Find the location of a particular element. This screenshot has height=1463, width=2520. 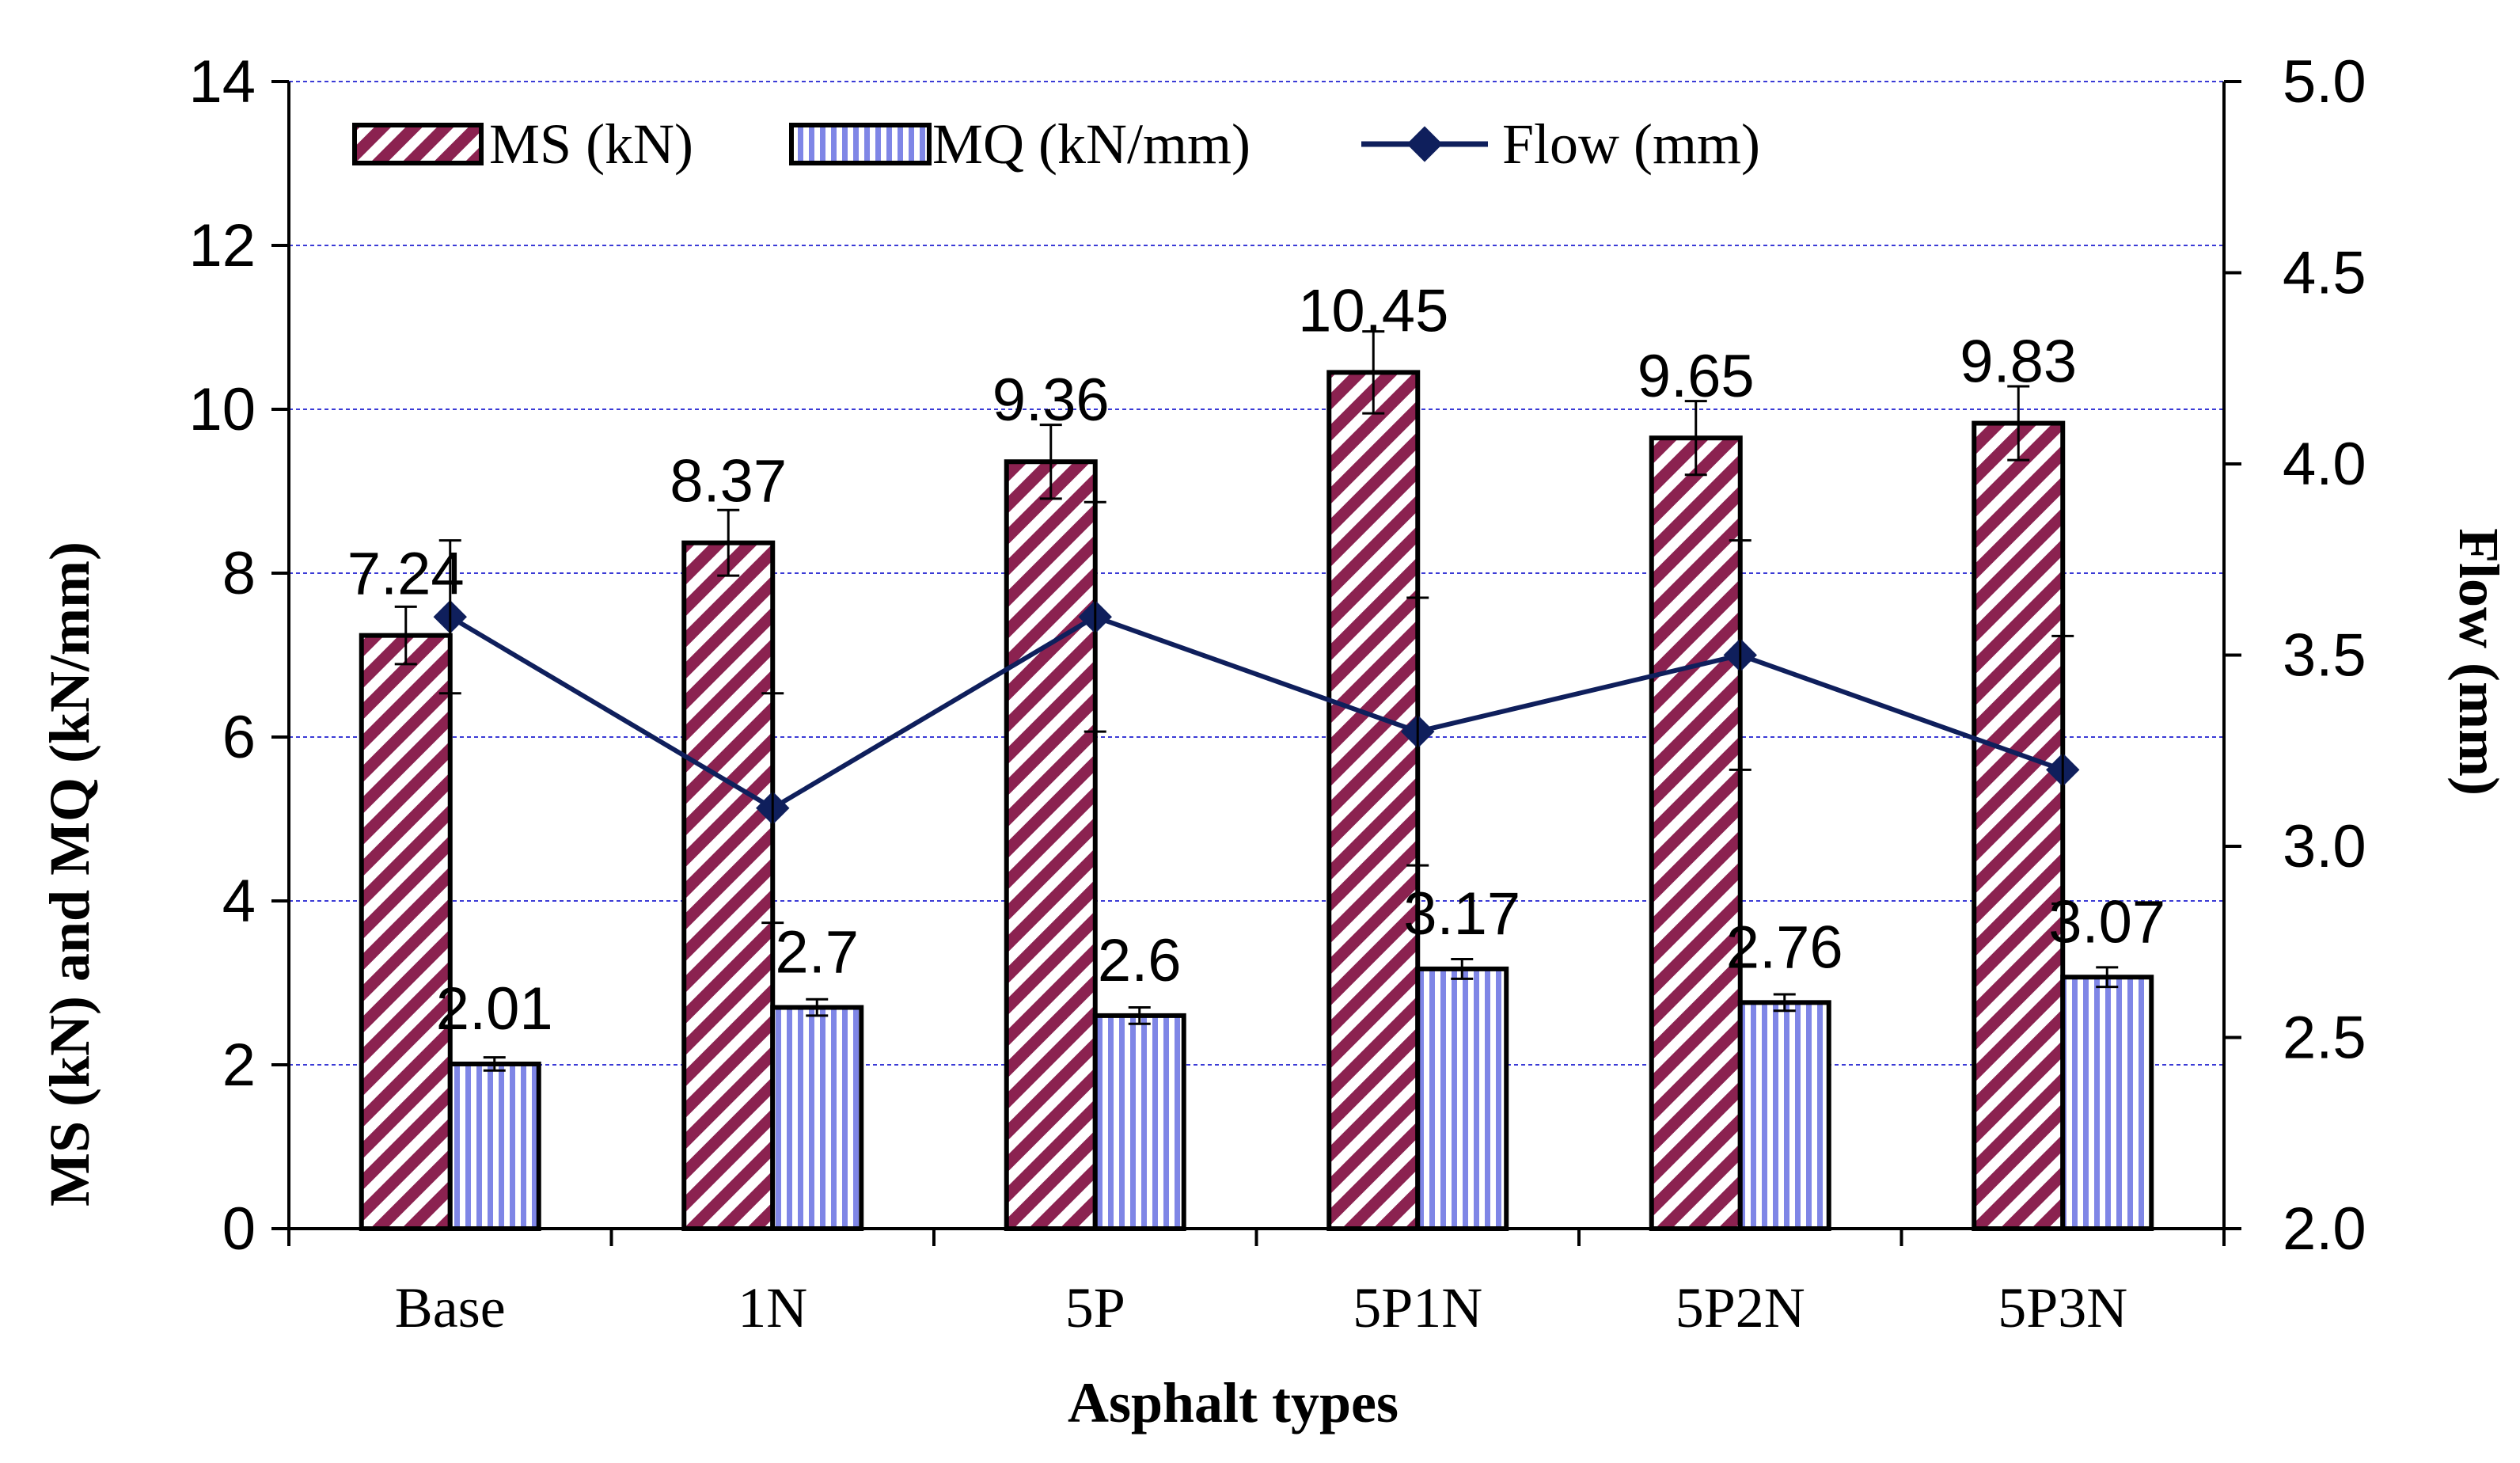

y-tick-label: 4 is located at coordinates (239, 901).